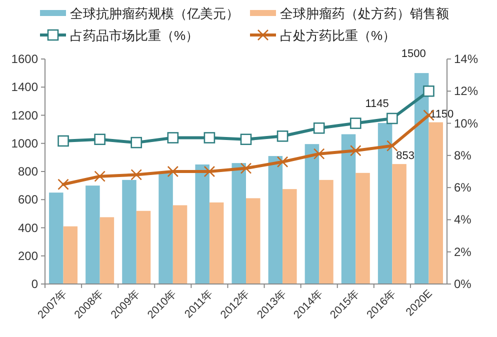  I want to click on y2-tick-label: 12%, so click(466, 91).